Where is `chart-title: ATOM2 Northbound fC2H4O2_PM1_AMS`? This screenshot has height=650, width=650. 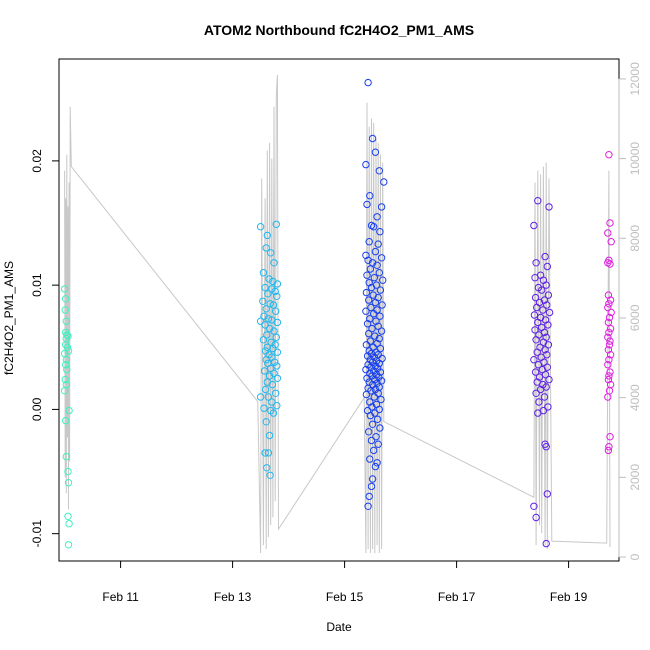 chart-title: ATOM2 Northbound fC2H4O2_PM1_AMS is located at coordinates (339, 30).